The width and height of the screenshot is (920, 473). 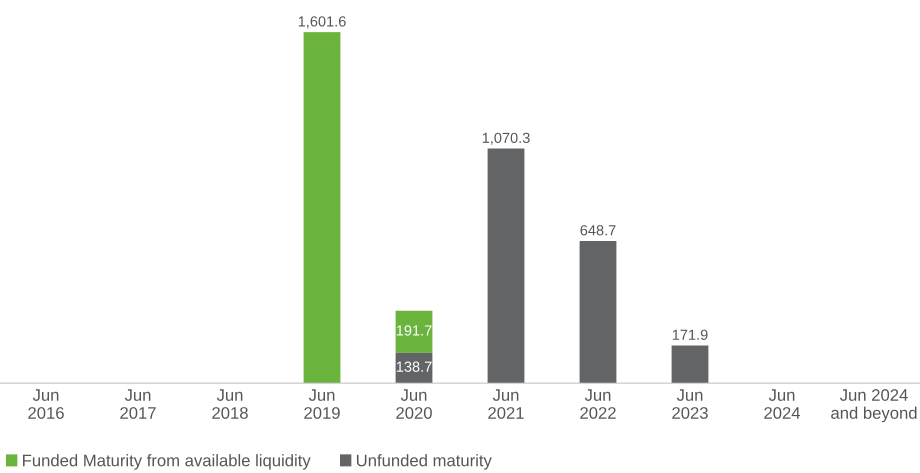 I want to click on x-tick-label: Jun 2018, so click(x=230, y=404).